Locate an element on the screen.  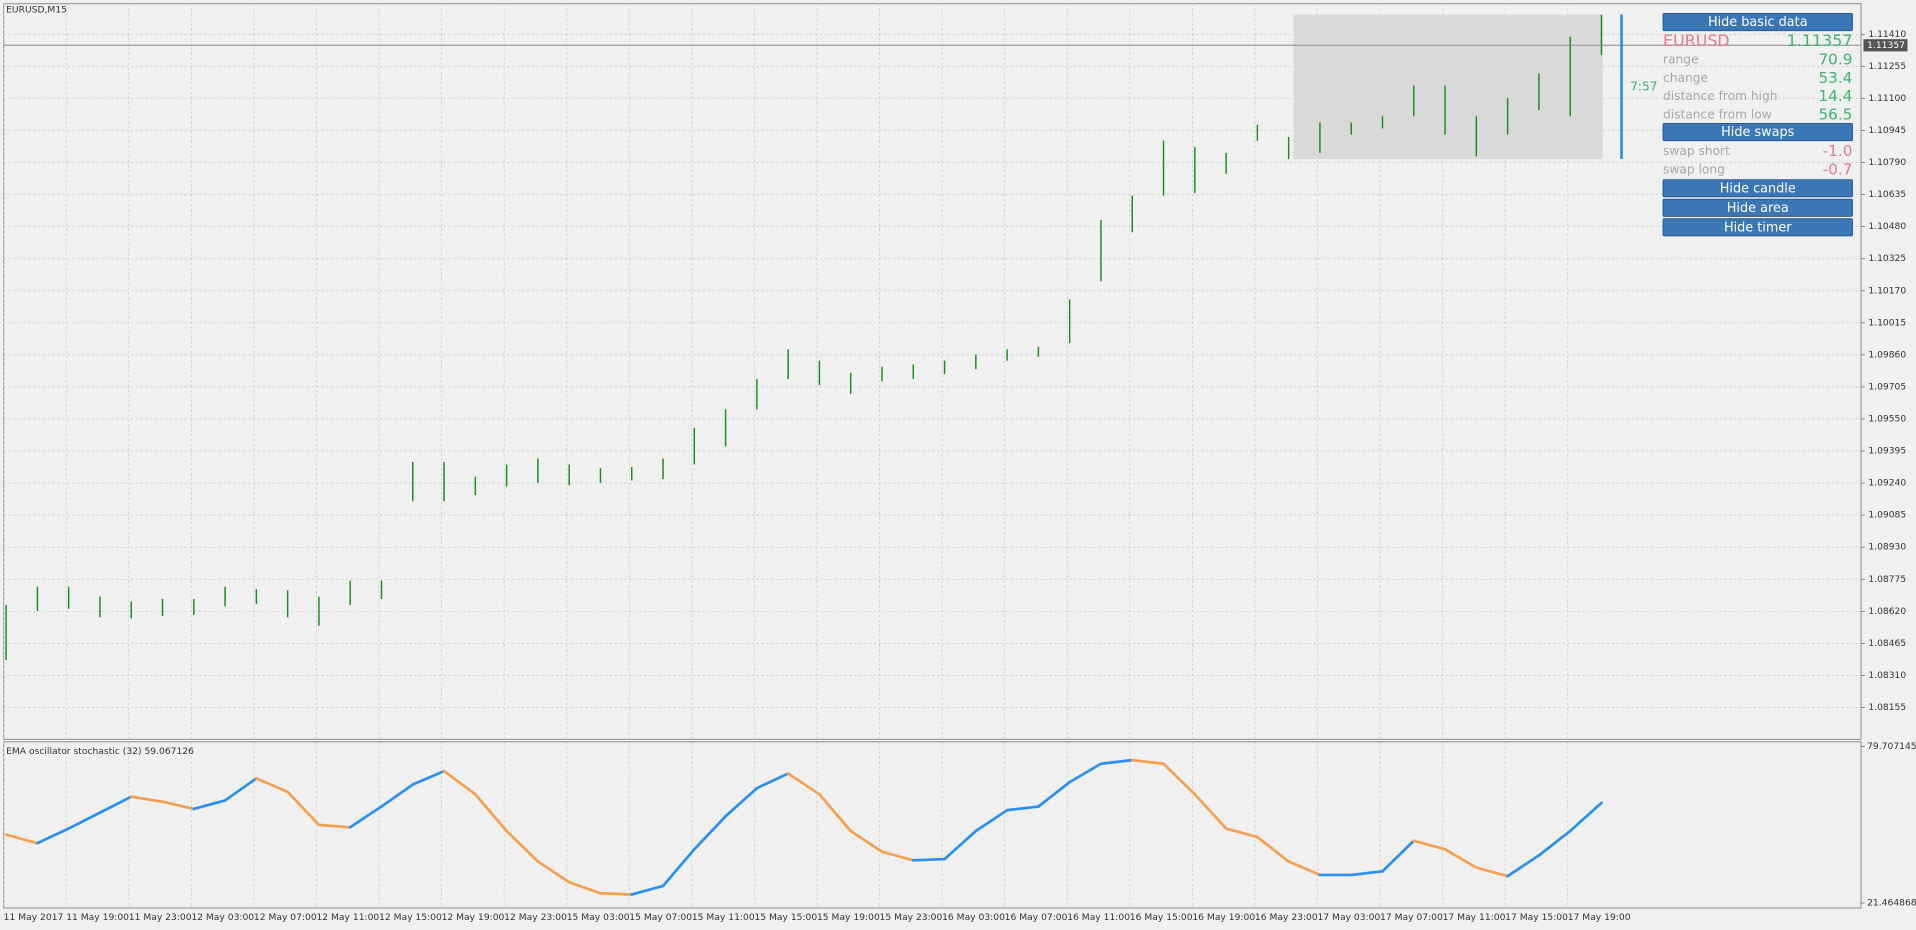
range-area is located at coordinates (1448, 87).